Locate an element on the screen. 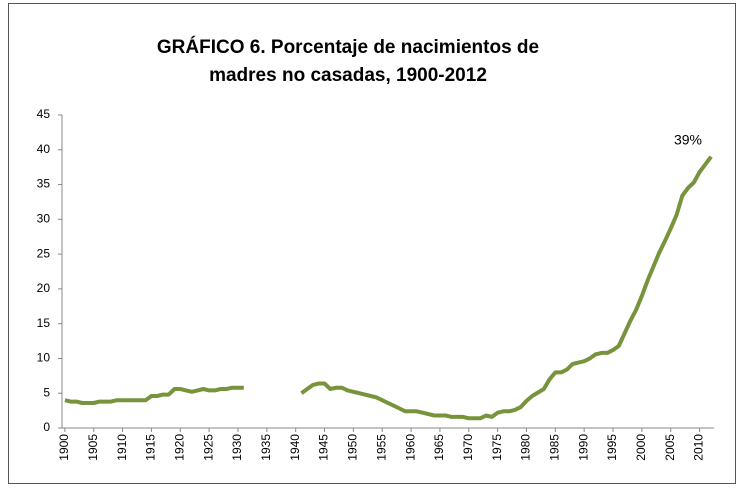 The width and height of the screenshot is (744, 494). x-tick-label: 1940 is located at coordinates (295, 447).